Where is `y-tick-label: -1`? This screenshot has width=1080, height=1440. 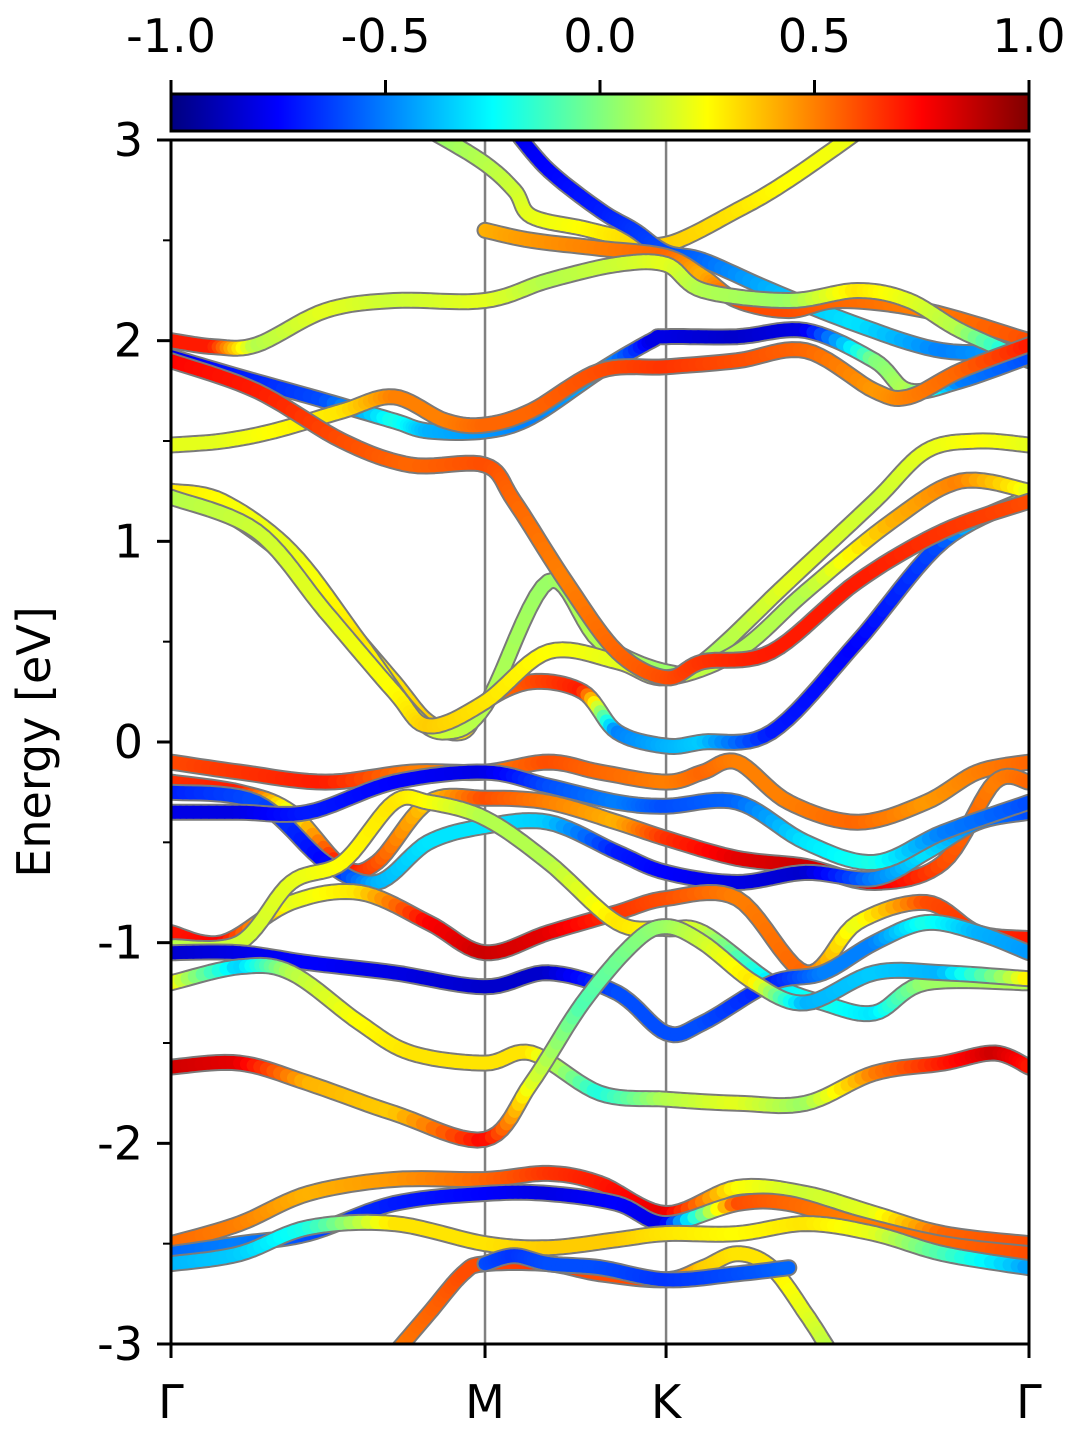 y-tick-label: -1 is located at coordinates (120, 943).